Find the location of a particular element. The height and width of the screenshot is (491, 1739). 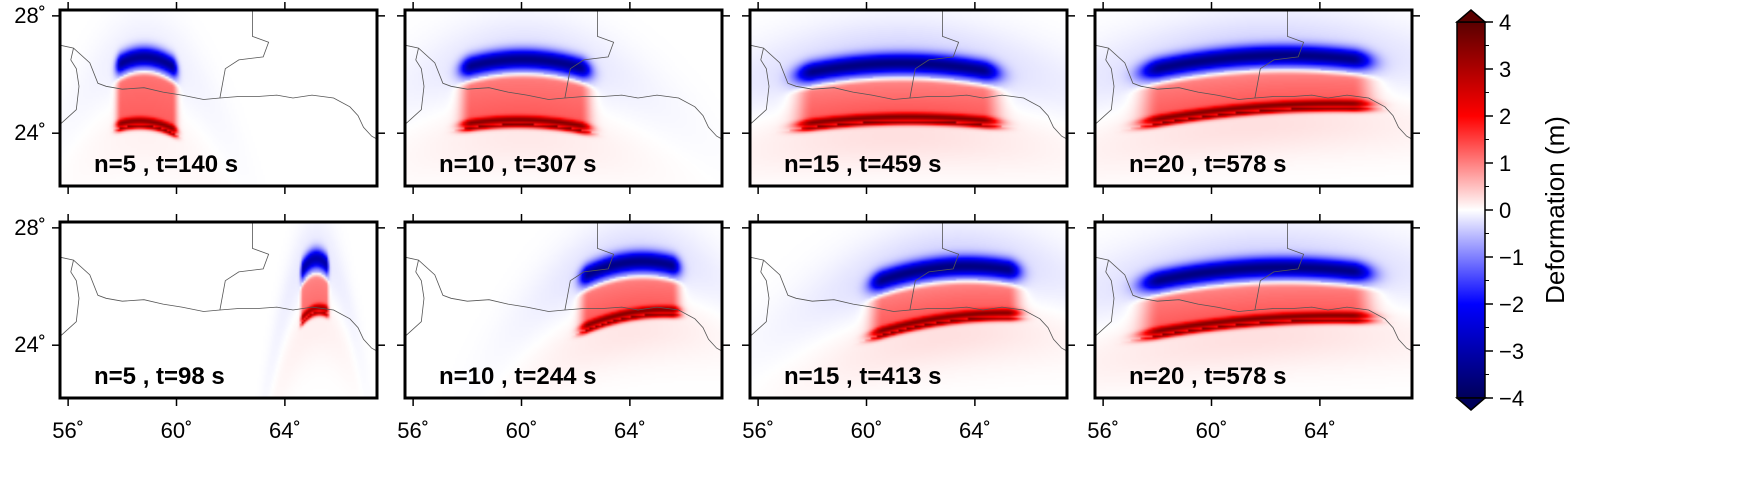

colorbar-max-triangle is located at coordinates (1471, 16).